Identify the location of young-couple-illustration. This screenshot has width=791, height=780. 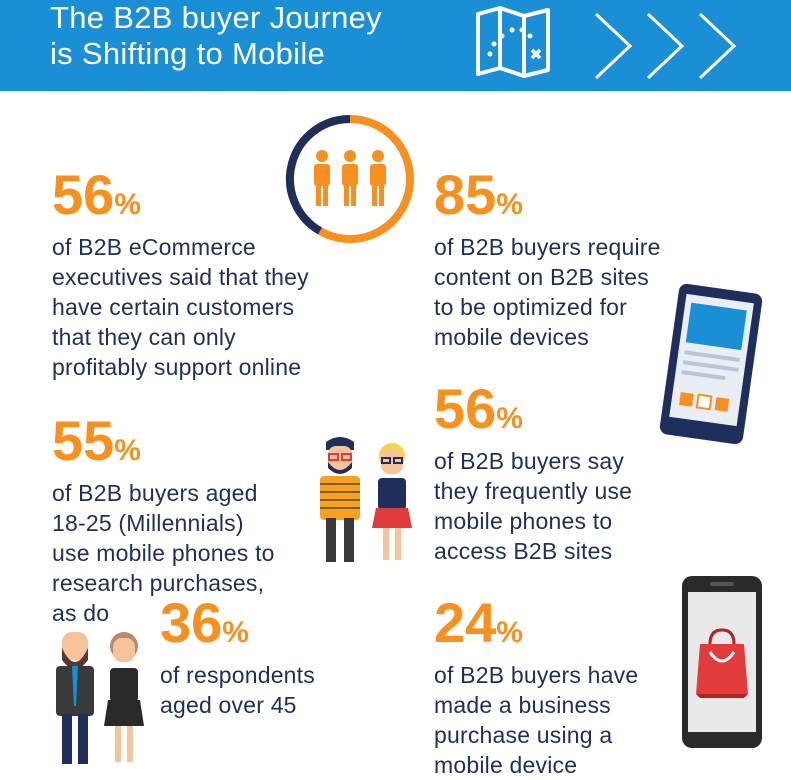
(366, 499).